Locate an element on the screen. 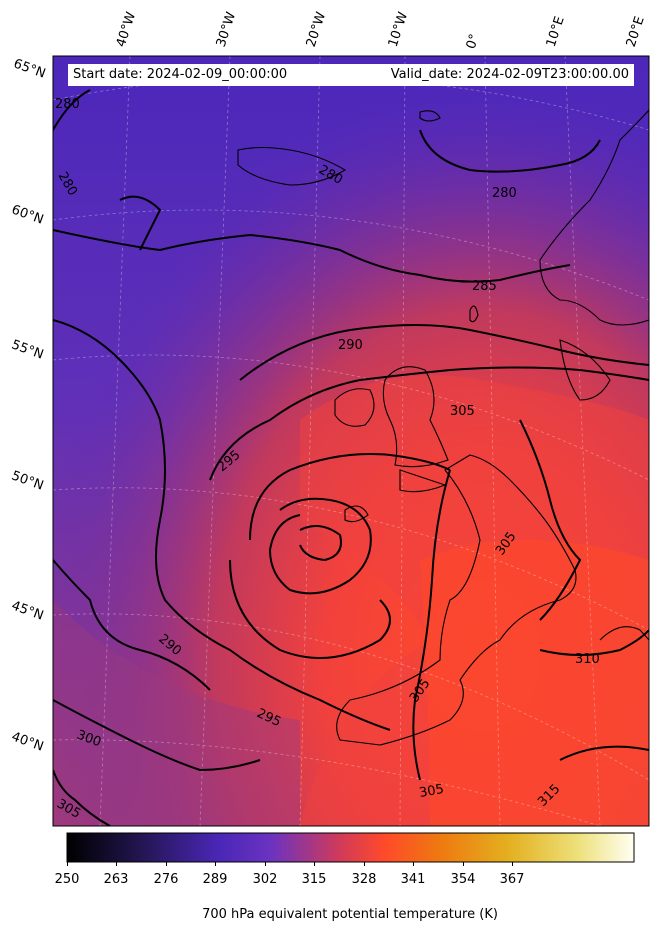 The image size is (659, 936). colorbar-tick-label: 276 is located at coordinates (166, 879).